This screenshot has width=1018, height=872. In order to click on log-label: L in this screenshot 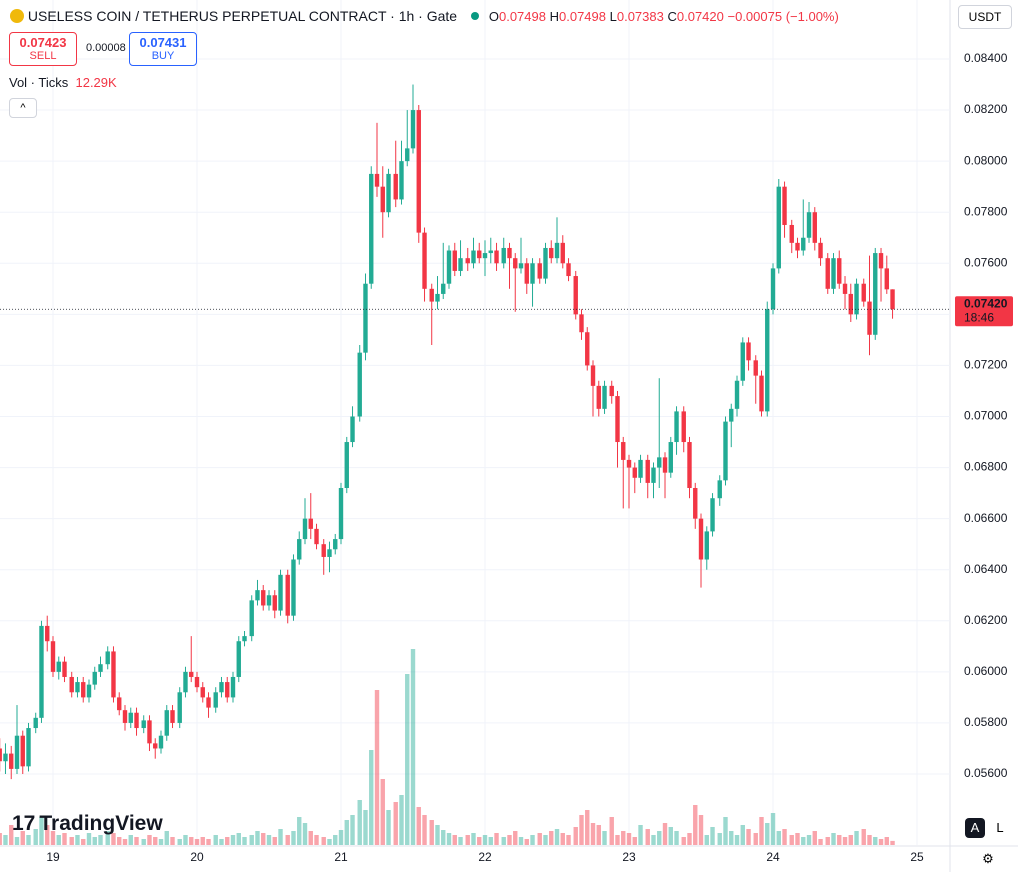, I will do `click(1000, 827)`.